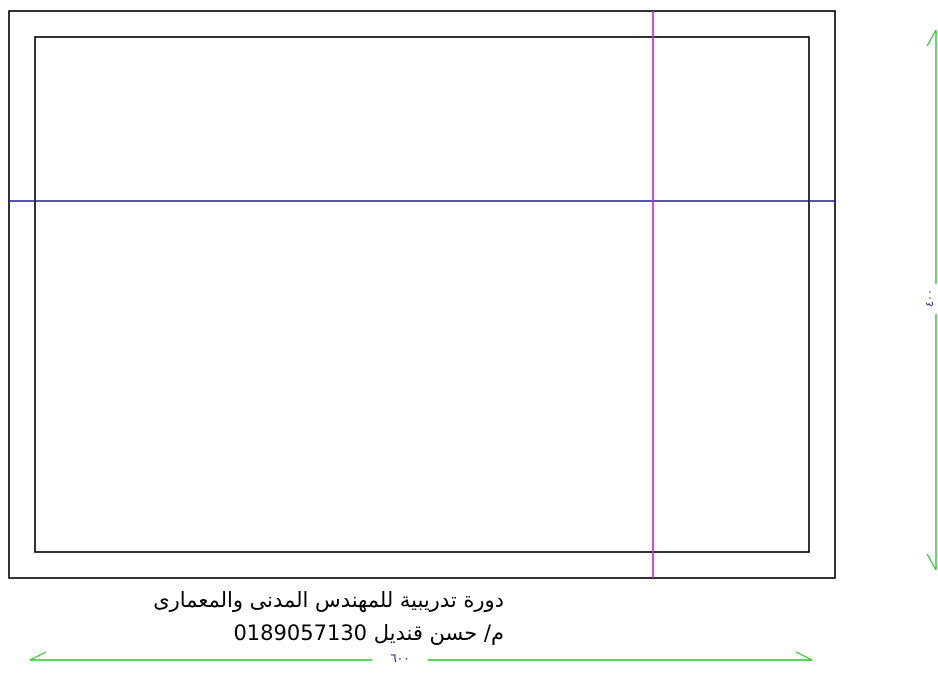 The height and width of the screenshot is (674, 938). What do you see at coordinates (328, 600) in the screenshot?
I see `caption-course-title: دورة تدريبية للمهندس المدنى والمعمارى` at bounding box center [328, 600].